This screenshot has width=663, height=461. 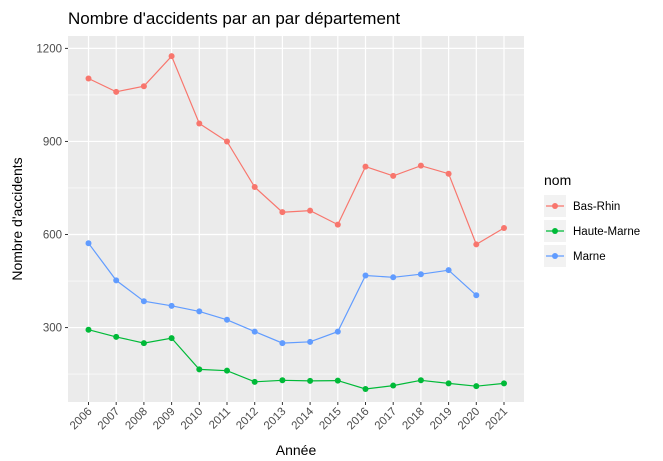 I want to click on x-tick-label: 2016, so click(x=358, y=419).